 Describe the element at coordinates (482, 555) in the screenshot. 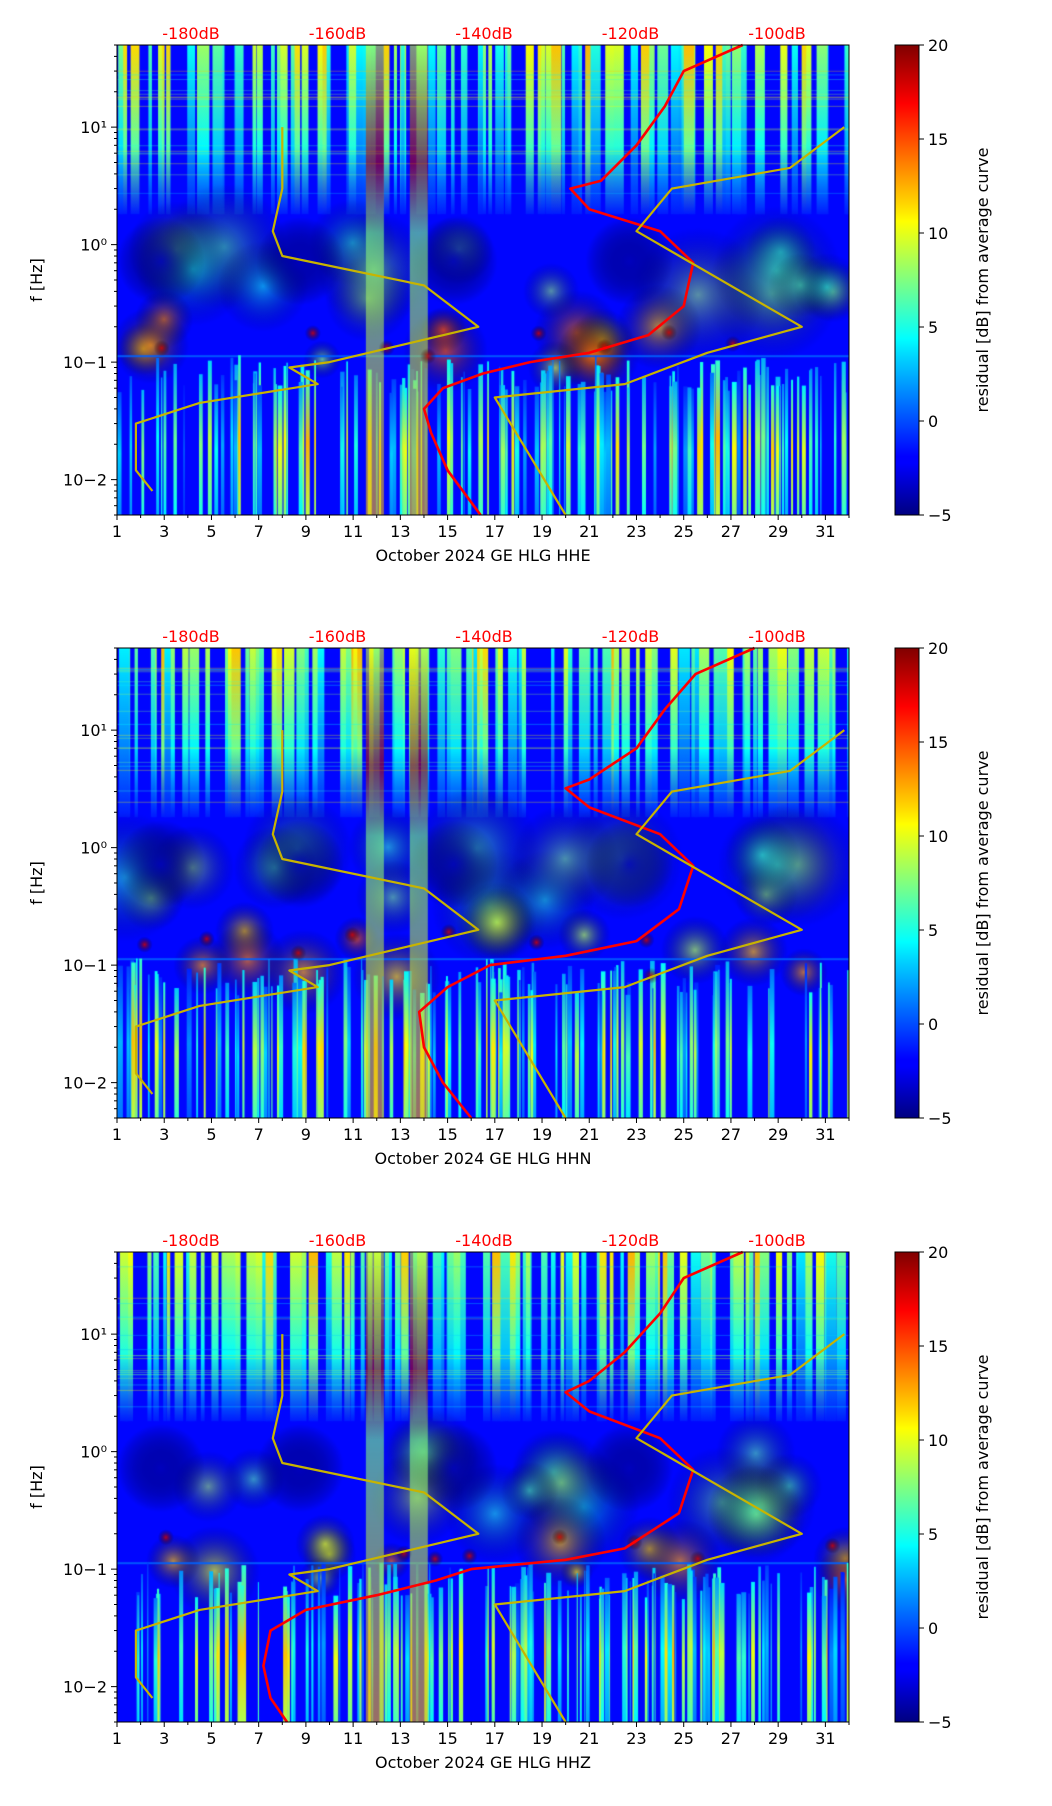

I see `x-axis-label: October 2024 GE HLG HHE` at that location.